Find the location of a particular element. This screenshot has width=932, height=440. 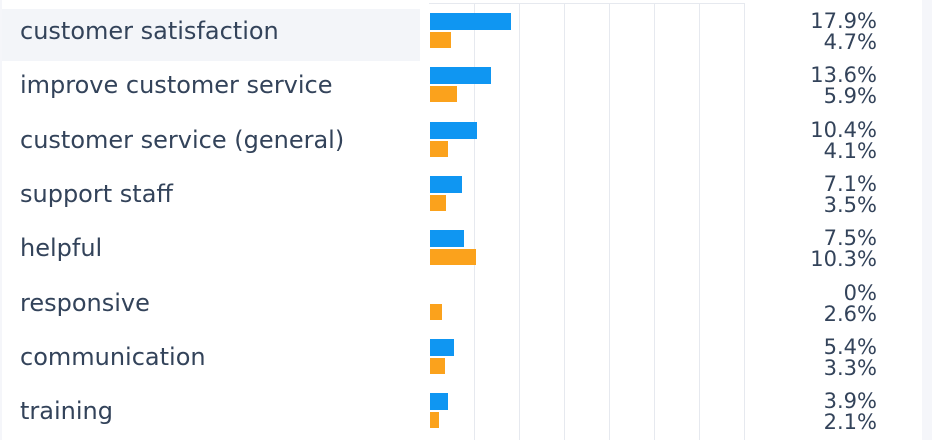

value-label-responsive-series-1: 0% is located at coordinates (860, 292).